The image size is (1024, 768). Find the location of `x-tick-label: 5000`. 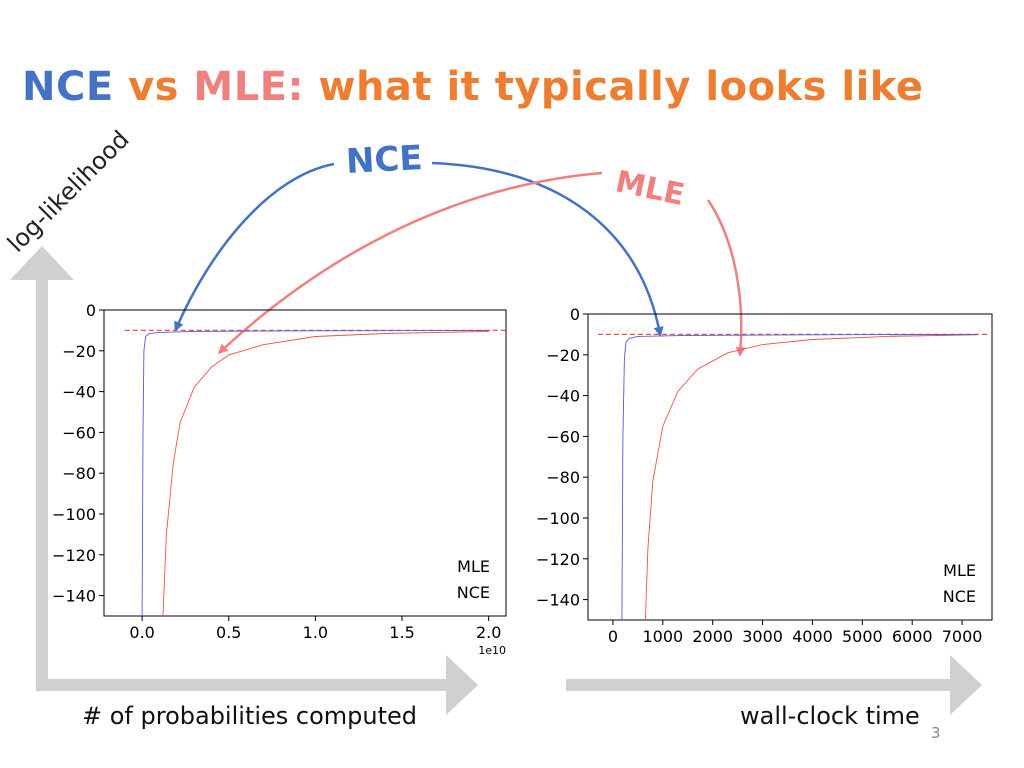

x-tick-label: 5000 is located at coordinates (862, 636).